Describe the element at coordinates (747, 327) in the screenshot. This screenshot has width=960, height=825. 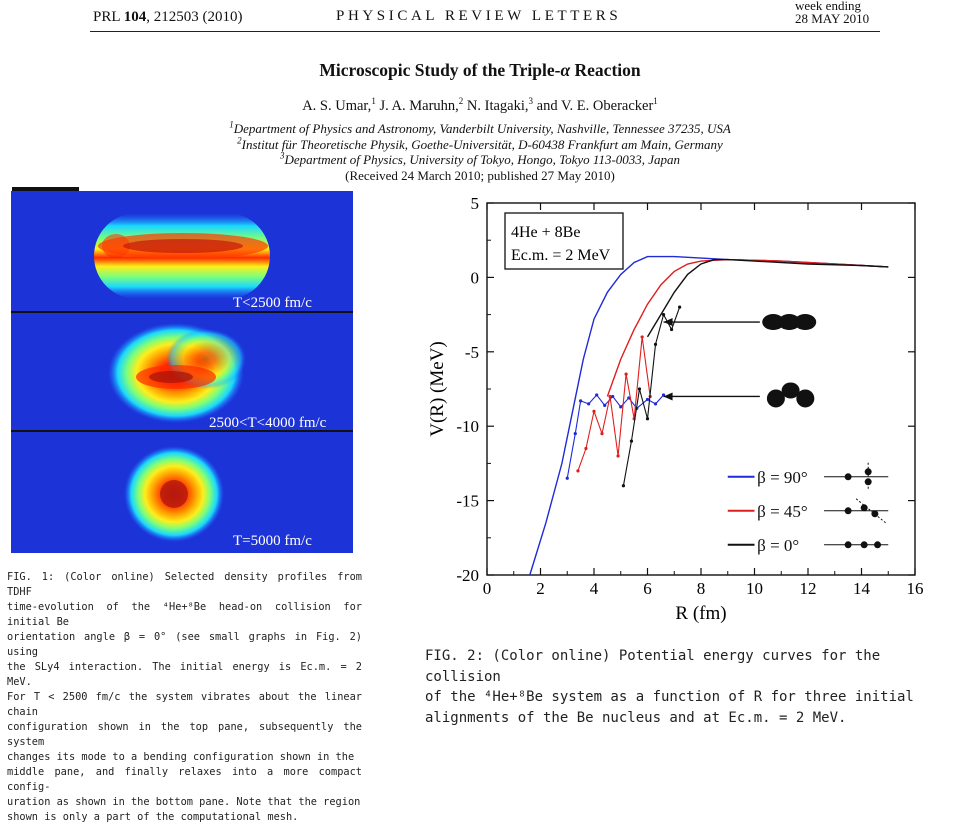
I see `series-line` at that location.